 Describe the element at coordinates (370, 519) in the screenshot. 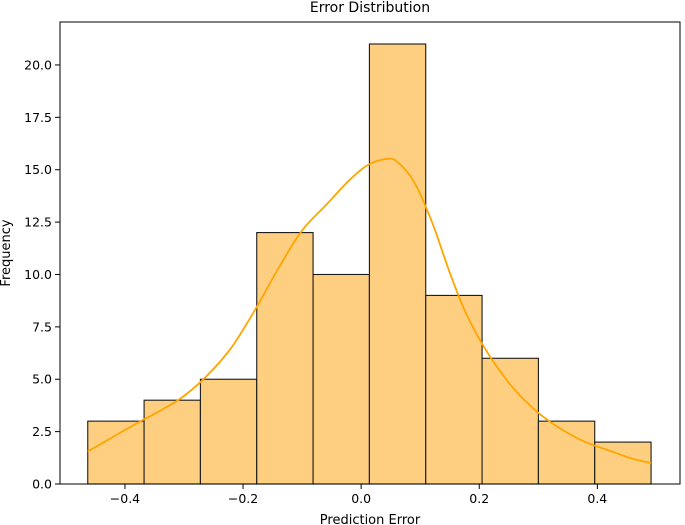

I see `x-axis-label: Prediction Error` at that location.